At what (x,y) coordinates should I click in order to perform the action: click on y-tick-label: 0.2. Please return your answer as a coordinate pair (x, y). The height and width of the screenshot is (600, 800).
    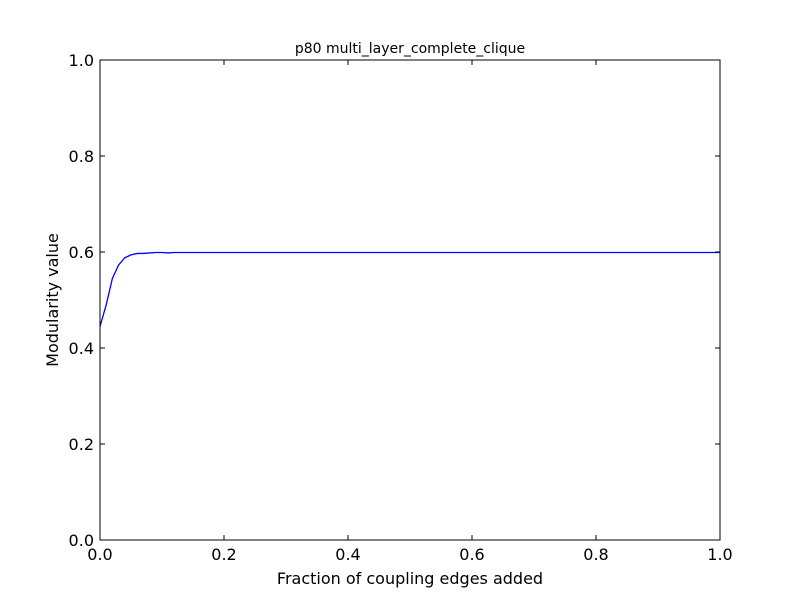
    Looking at the image, I should click on (81, 444).